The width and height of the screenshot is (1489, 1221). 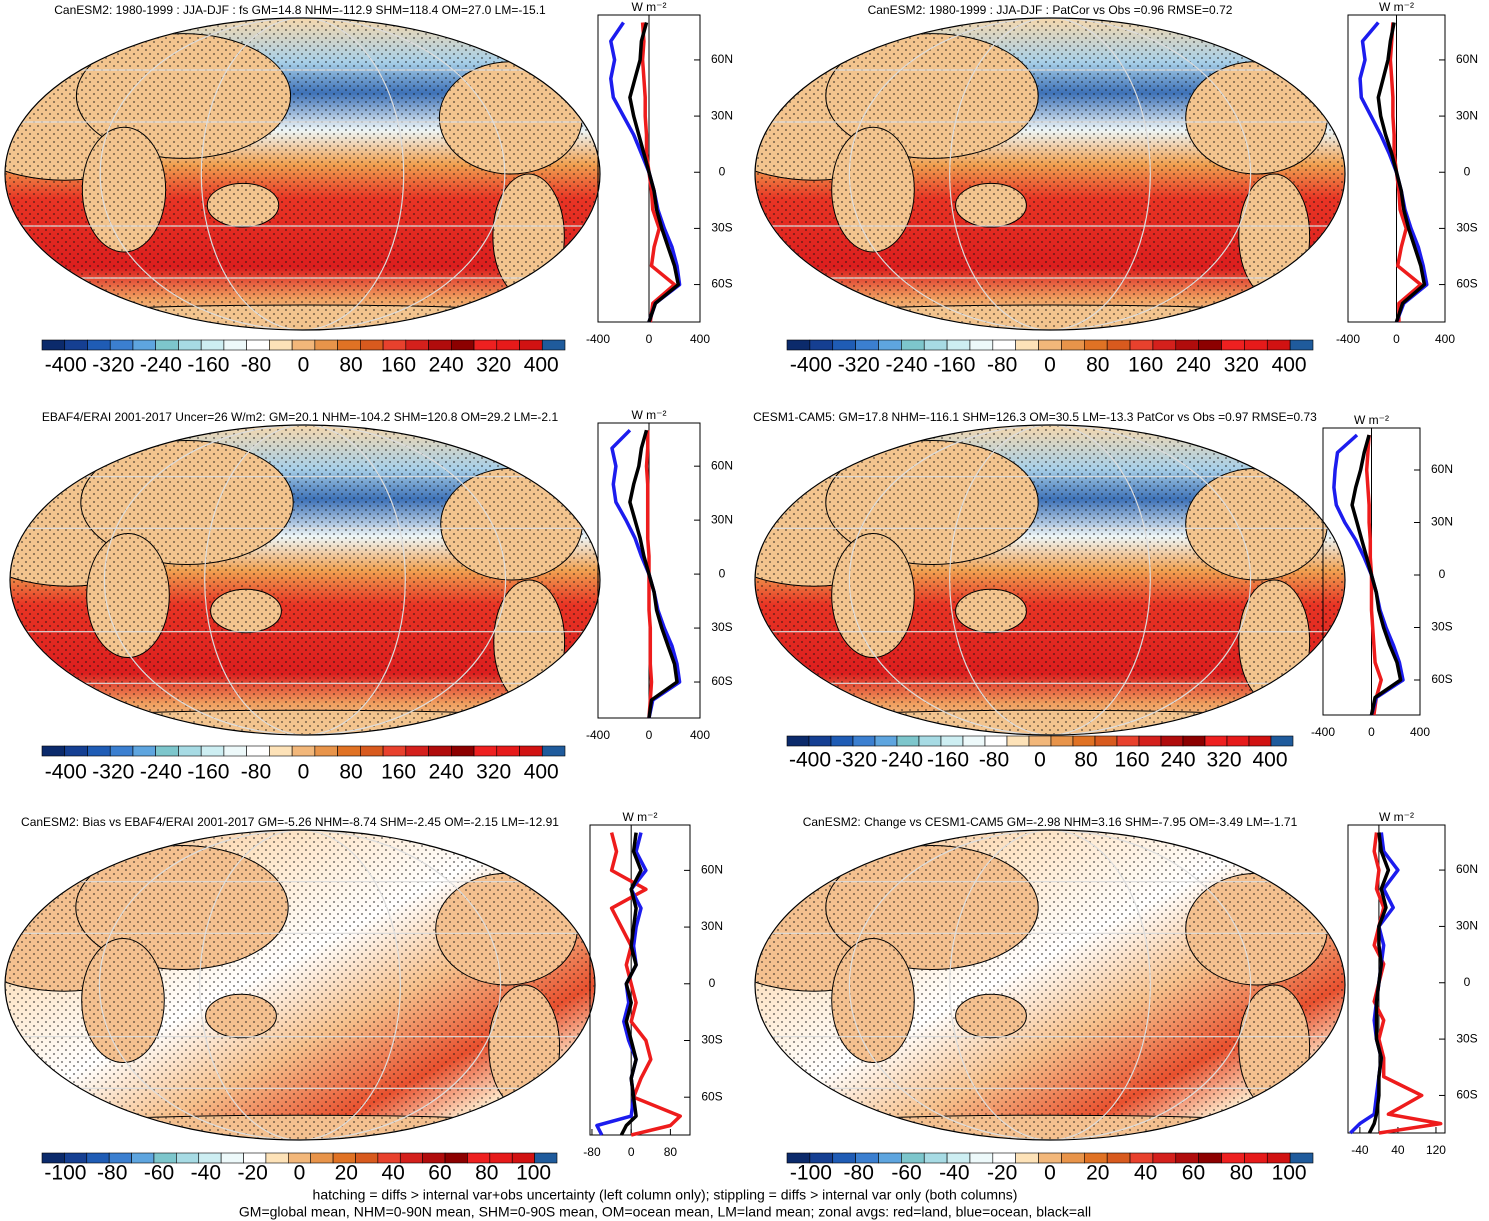 I want to click on y-tick-label: 0, so click(x=1467, y=982).